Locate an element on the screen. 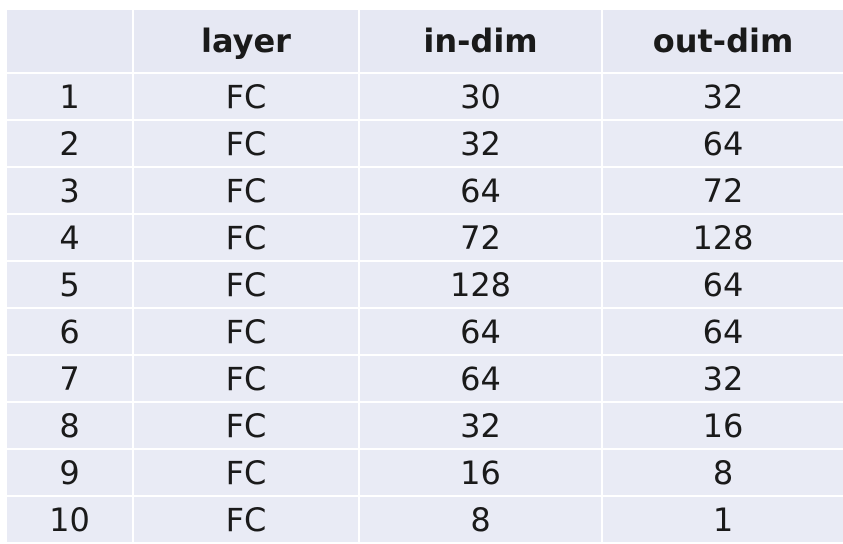 This screenshot has height=544, width=843. cell-index: 5 is located at coordinates (69, 284).